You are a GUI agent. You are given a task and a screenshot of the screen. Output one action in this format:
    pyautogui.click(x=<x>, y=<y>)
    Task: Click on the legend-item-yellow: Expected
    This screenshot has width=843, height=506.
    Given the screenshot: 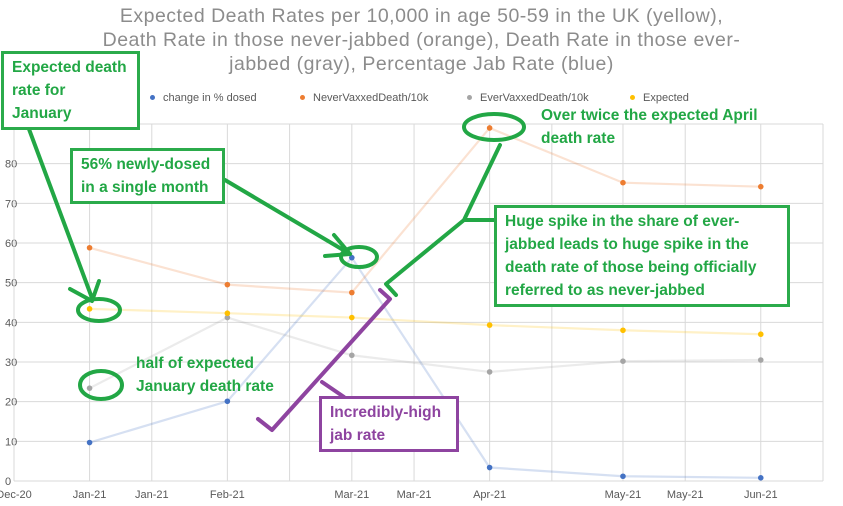 What is the action you would take?
    pyautogui.click(x=659, y=98)
    